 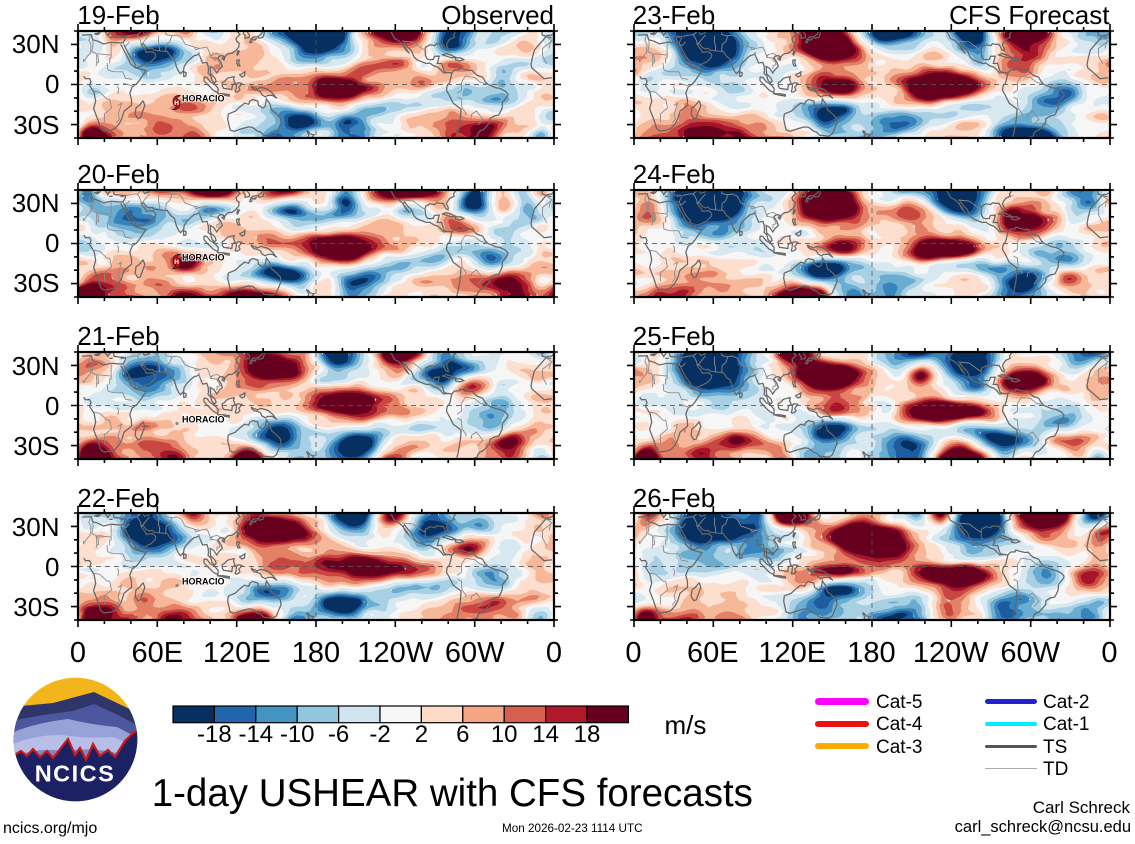 I want to click on svg-text: NCICS, so click(x=75, y=774).